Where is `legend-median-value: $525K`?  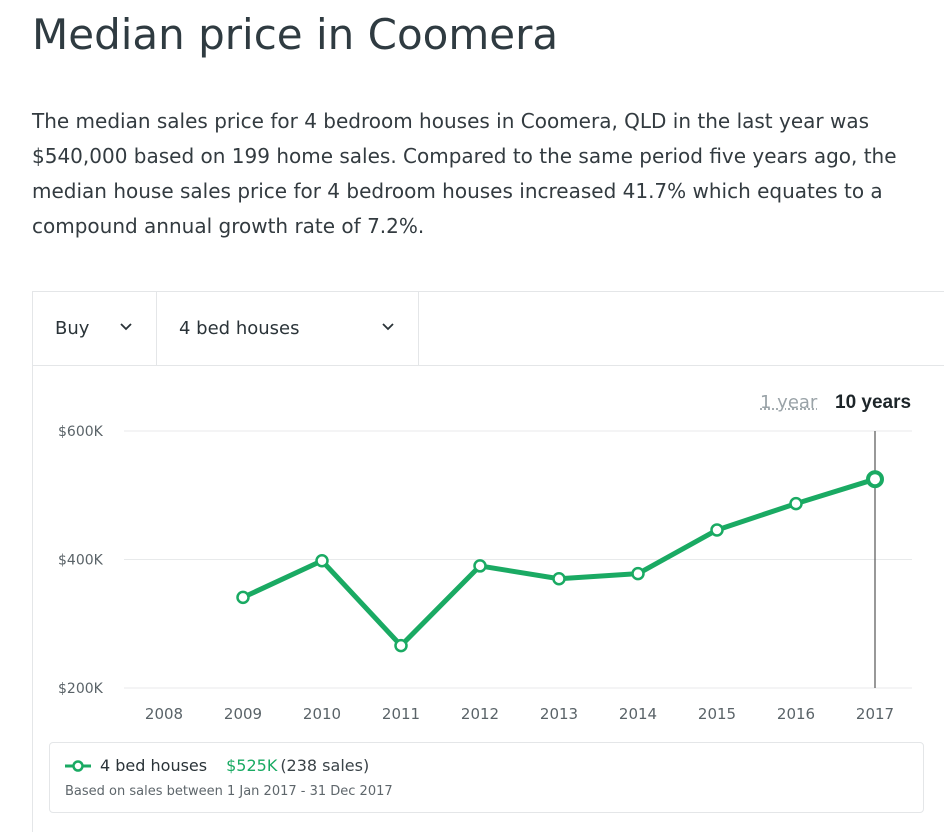 legend-median-value: $525K is located at coordinates (252, 765).